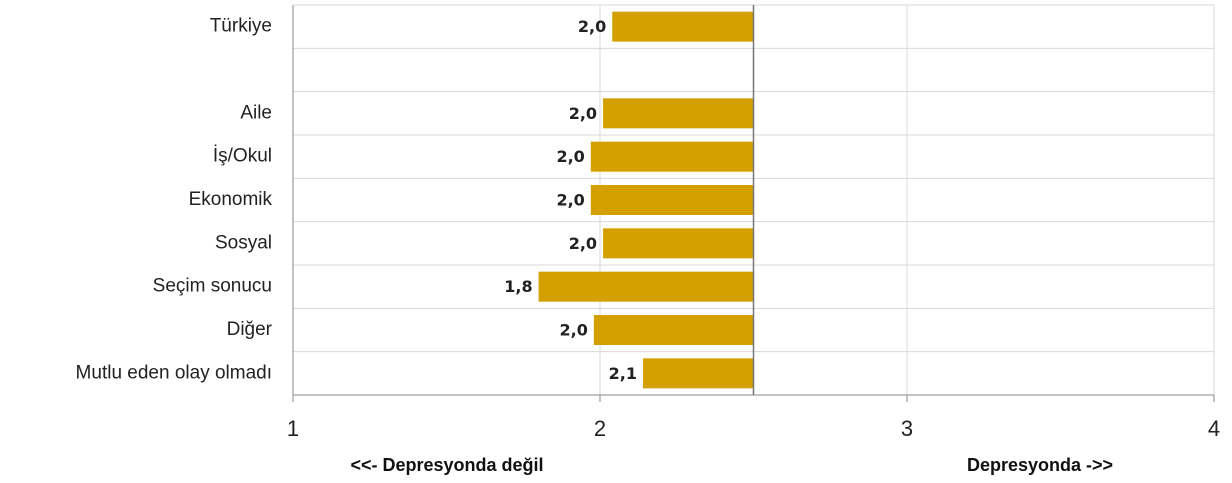 Image resolution: width=1232 pixels, height=483 pixels. I want to click on x-tick-label: 4, so click(1214, 428).